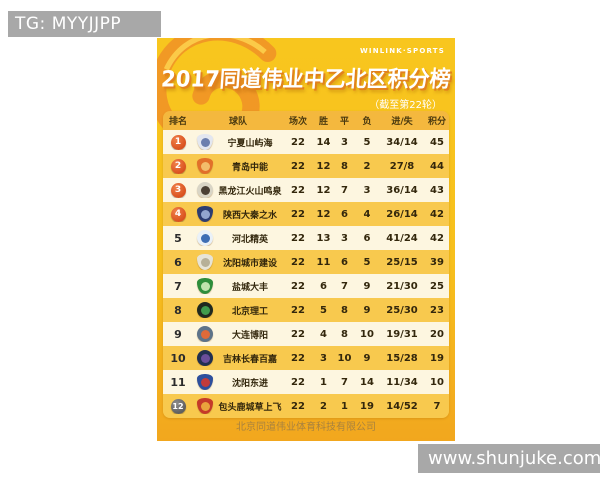 Image resolution: width=600 pixels, height=480 pixels. Describe the element at coordinates (178, 142) in the screenshot. I see `rank-badge: 1` at that location.